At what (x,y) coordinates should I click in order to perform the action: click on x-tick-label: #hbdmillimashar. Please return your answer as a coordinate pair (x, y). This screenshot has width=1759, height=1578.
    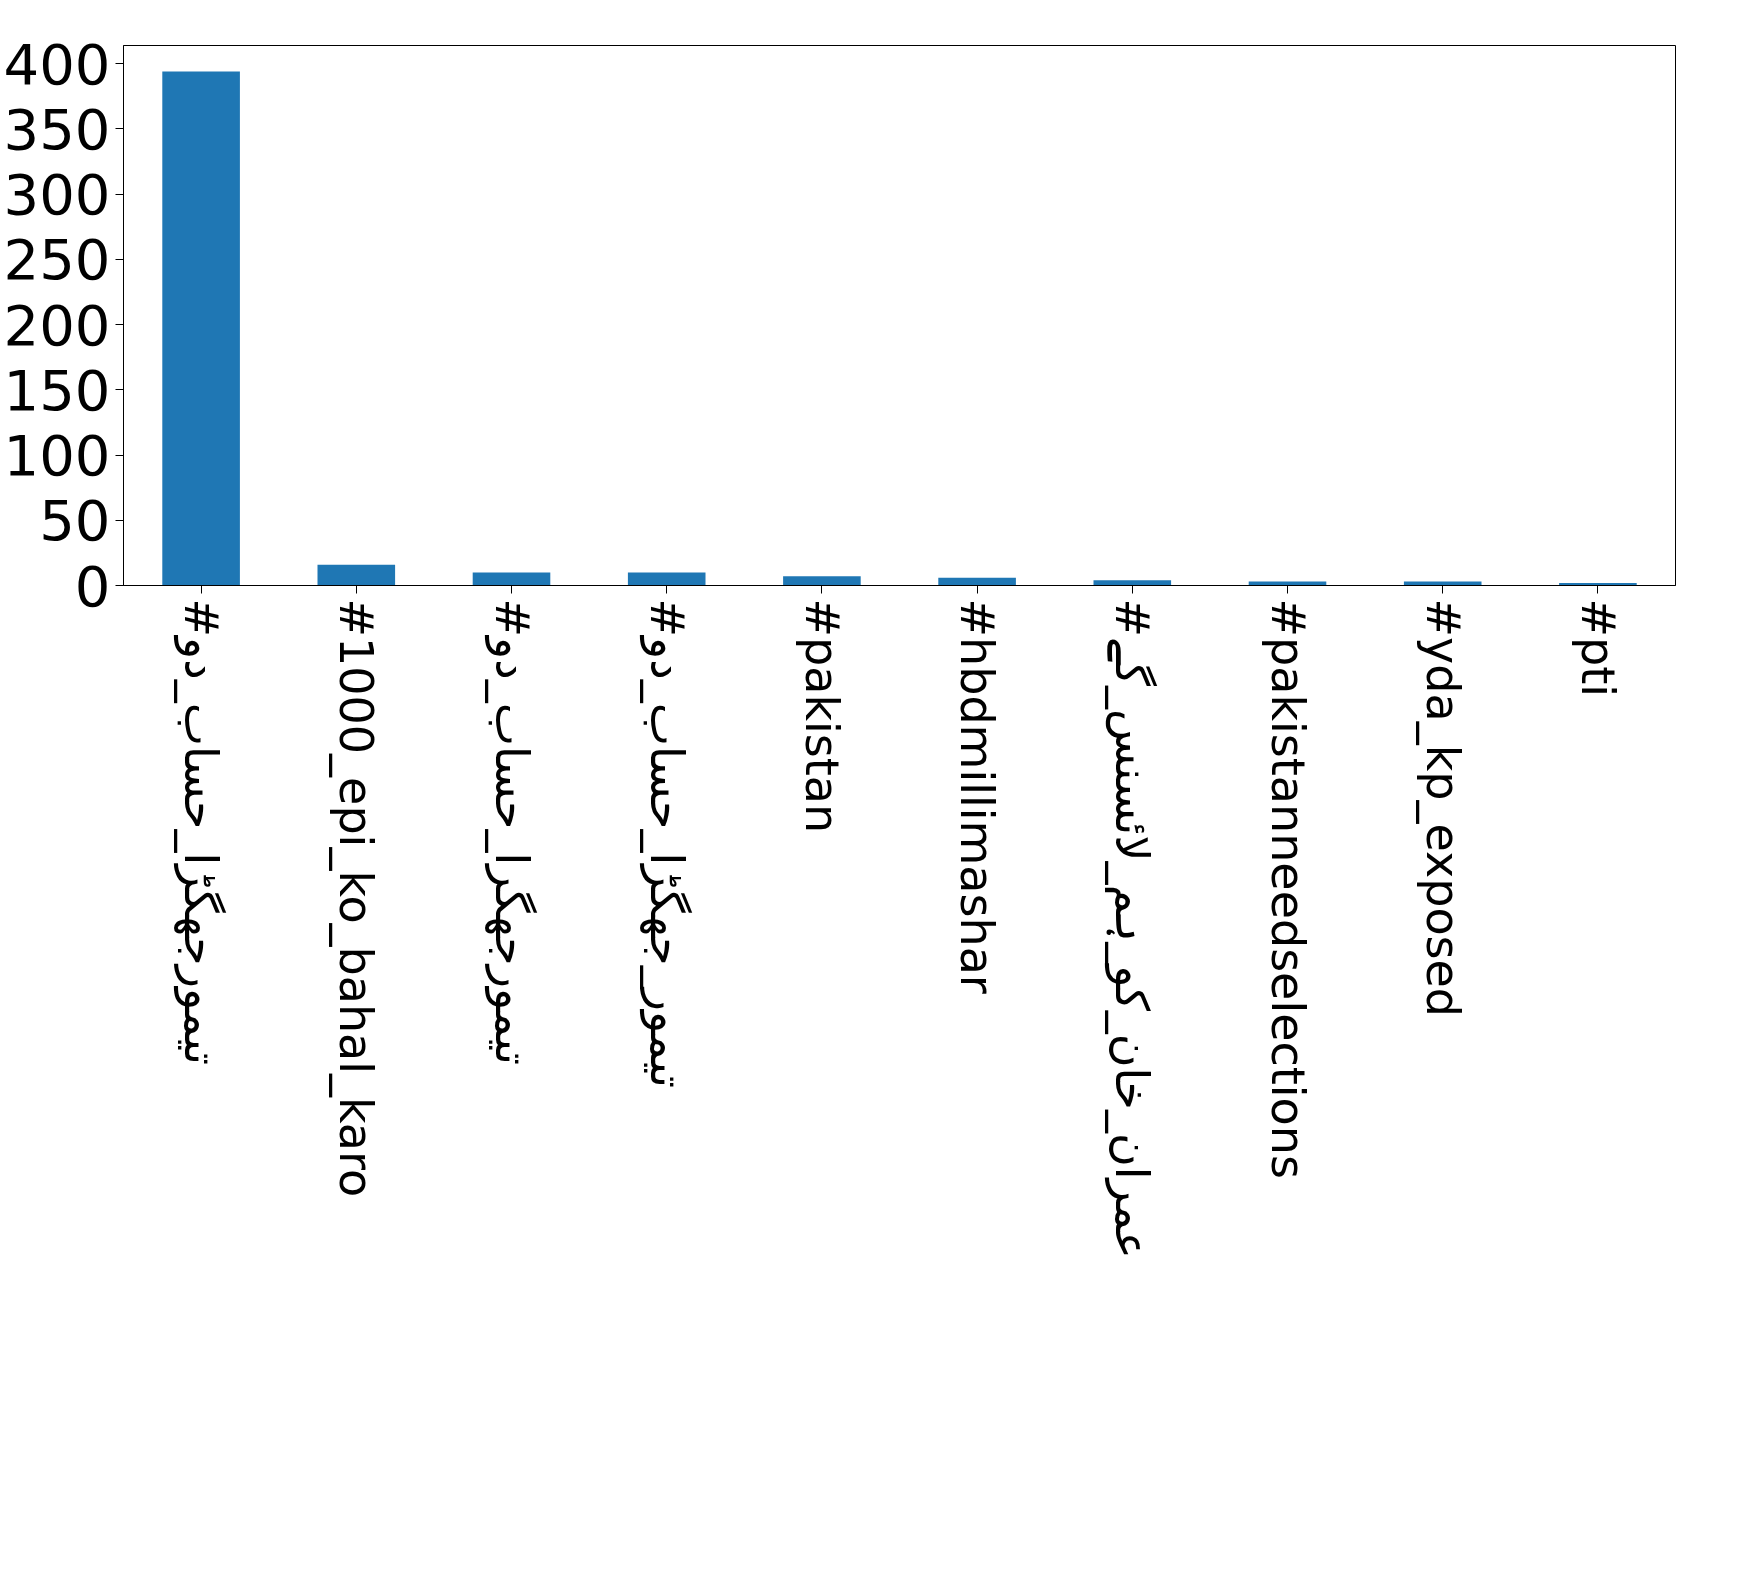
    Looking at the image, I should click on (977, 796).